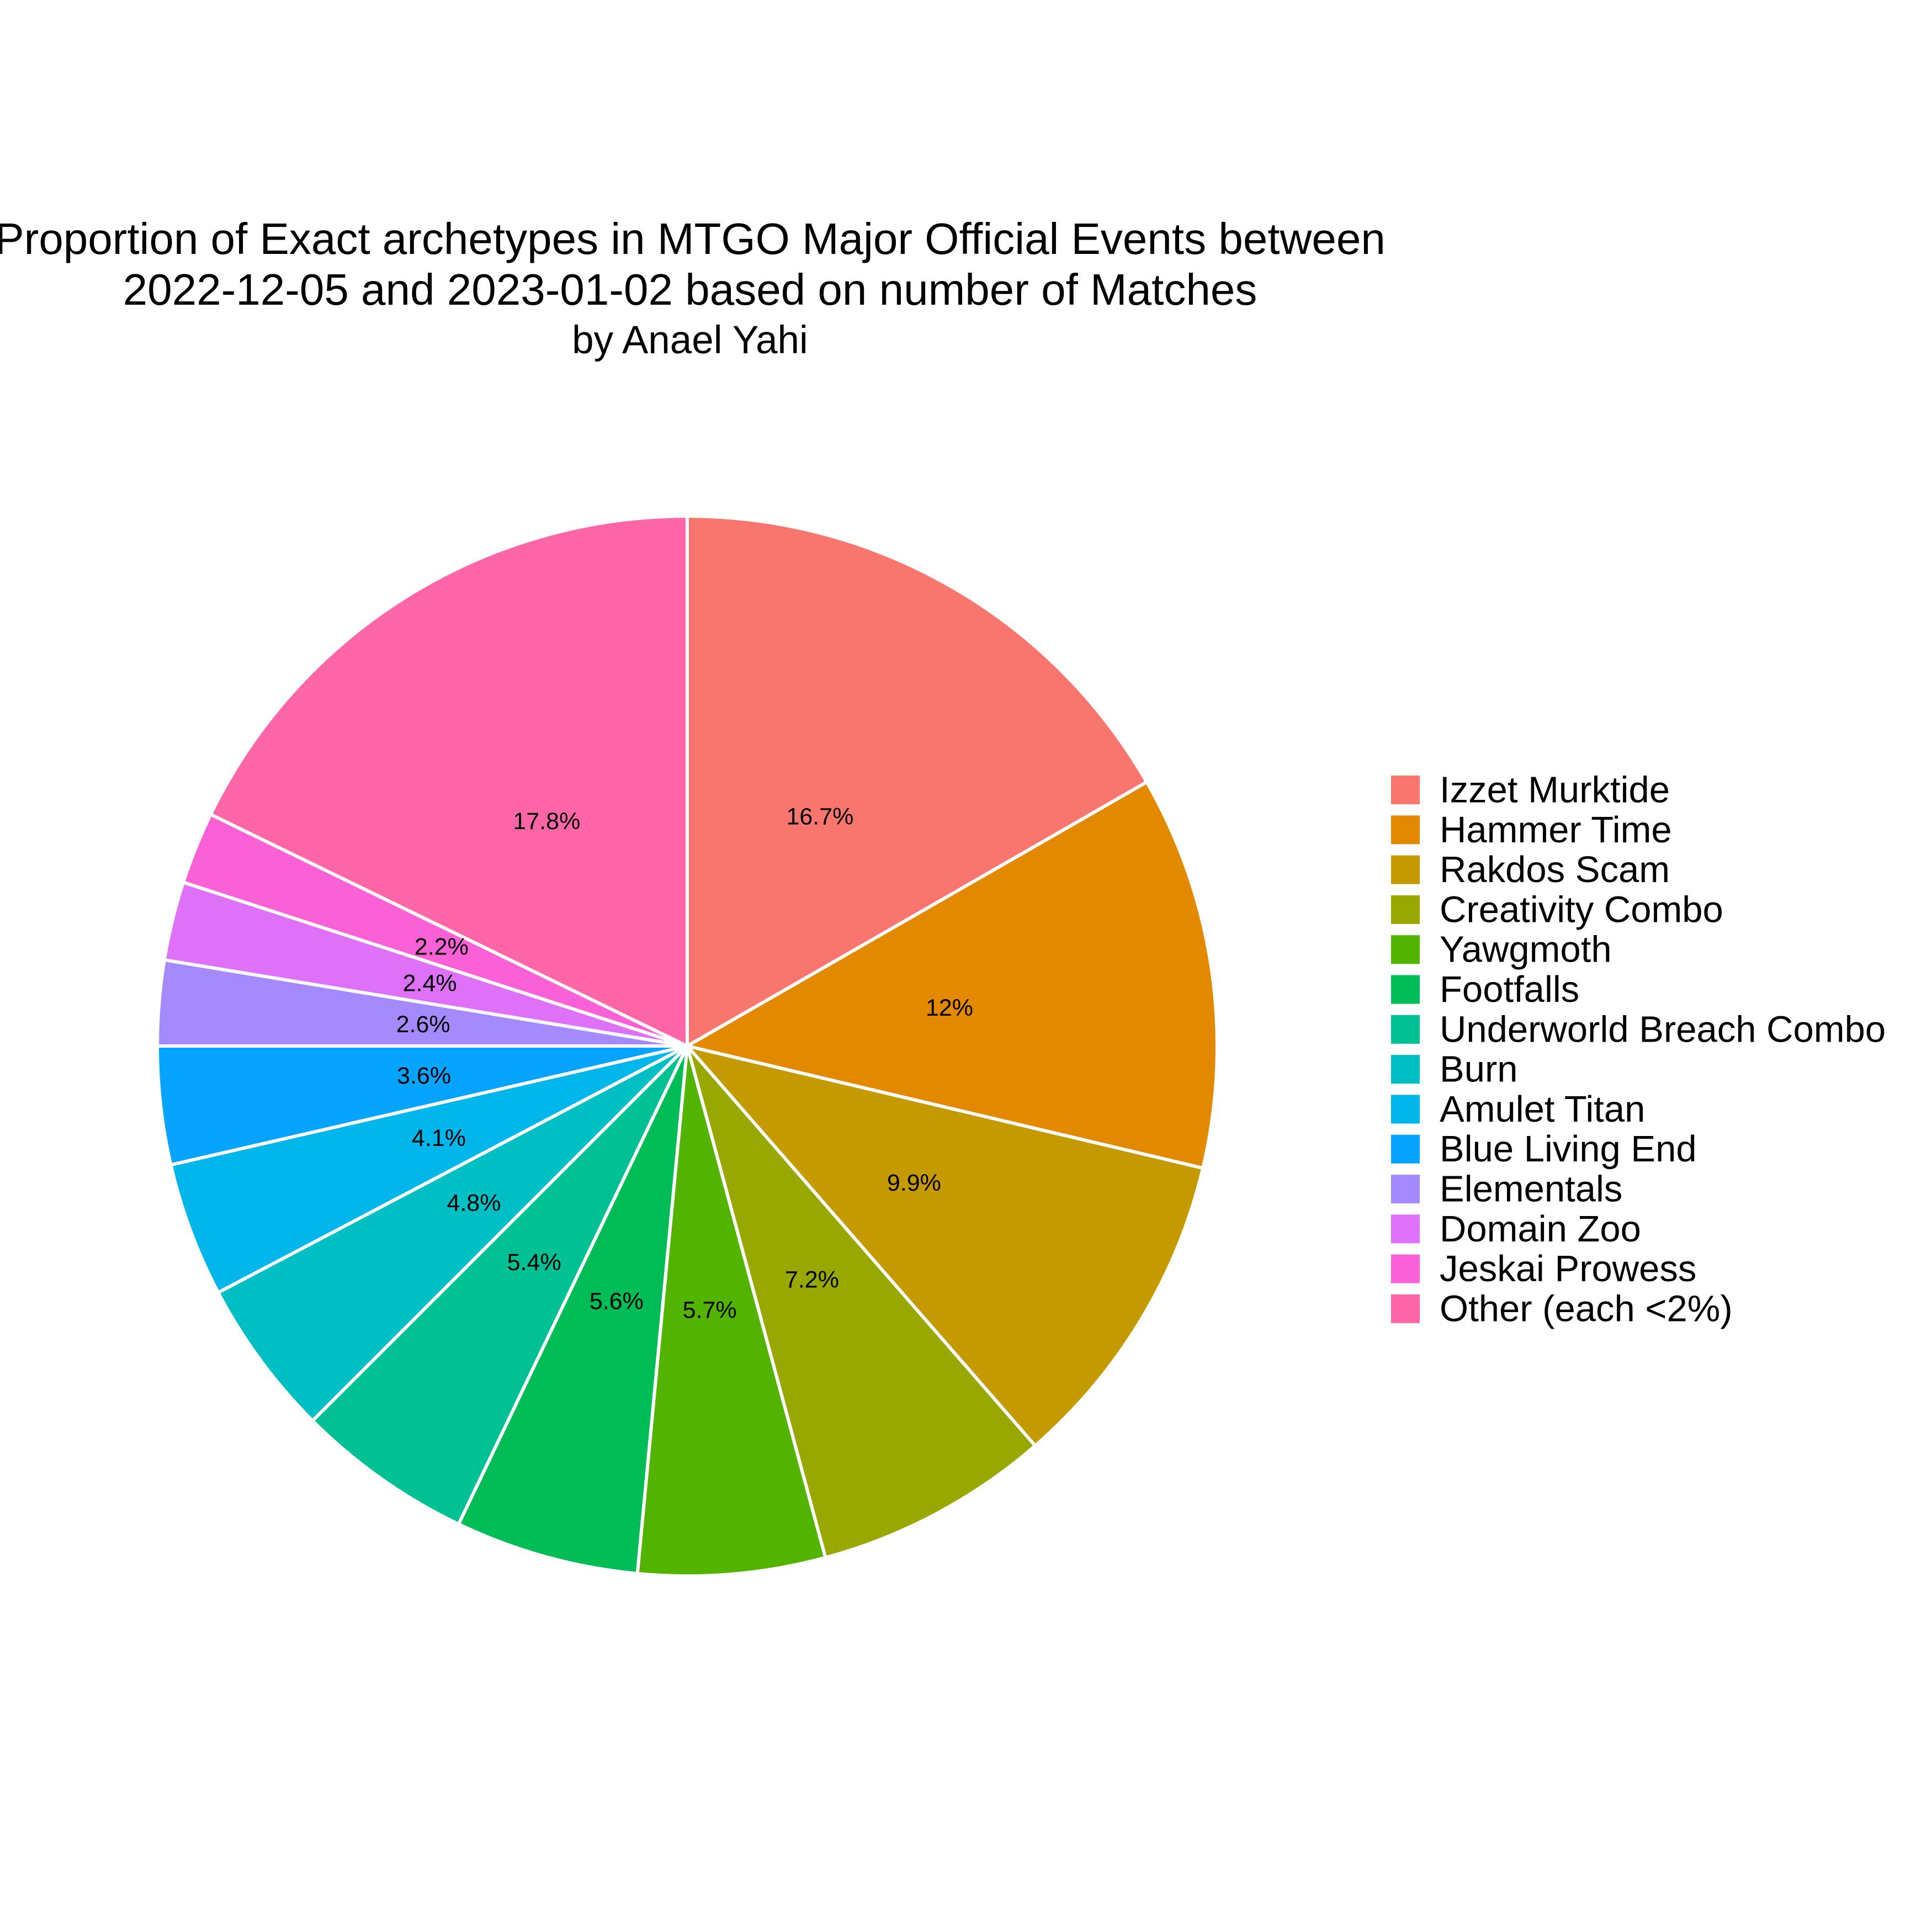 This screenshot has width=1932, height=1932. Describe the element at coordinates (710, 1310) in the screenshot. I see `slice-label-yawgmoth: 5.7%` at that location.